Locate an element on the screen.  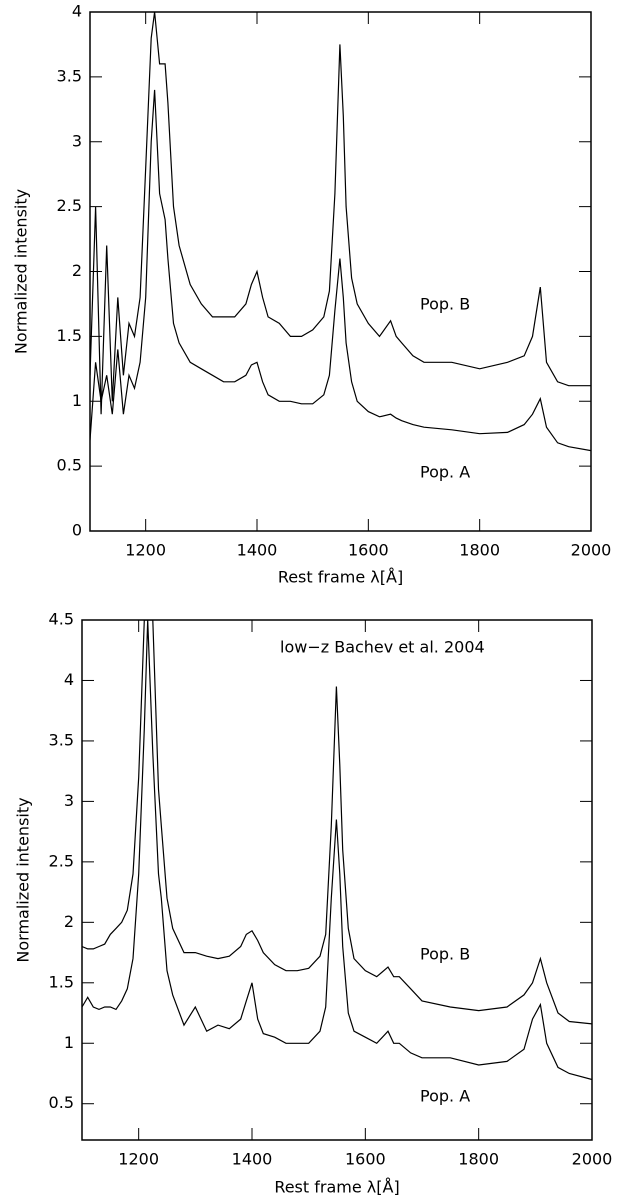
y-tick-label: 0 is located at coordinates (77, 530).